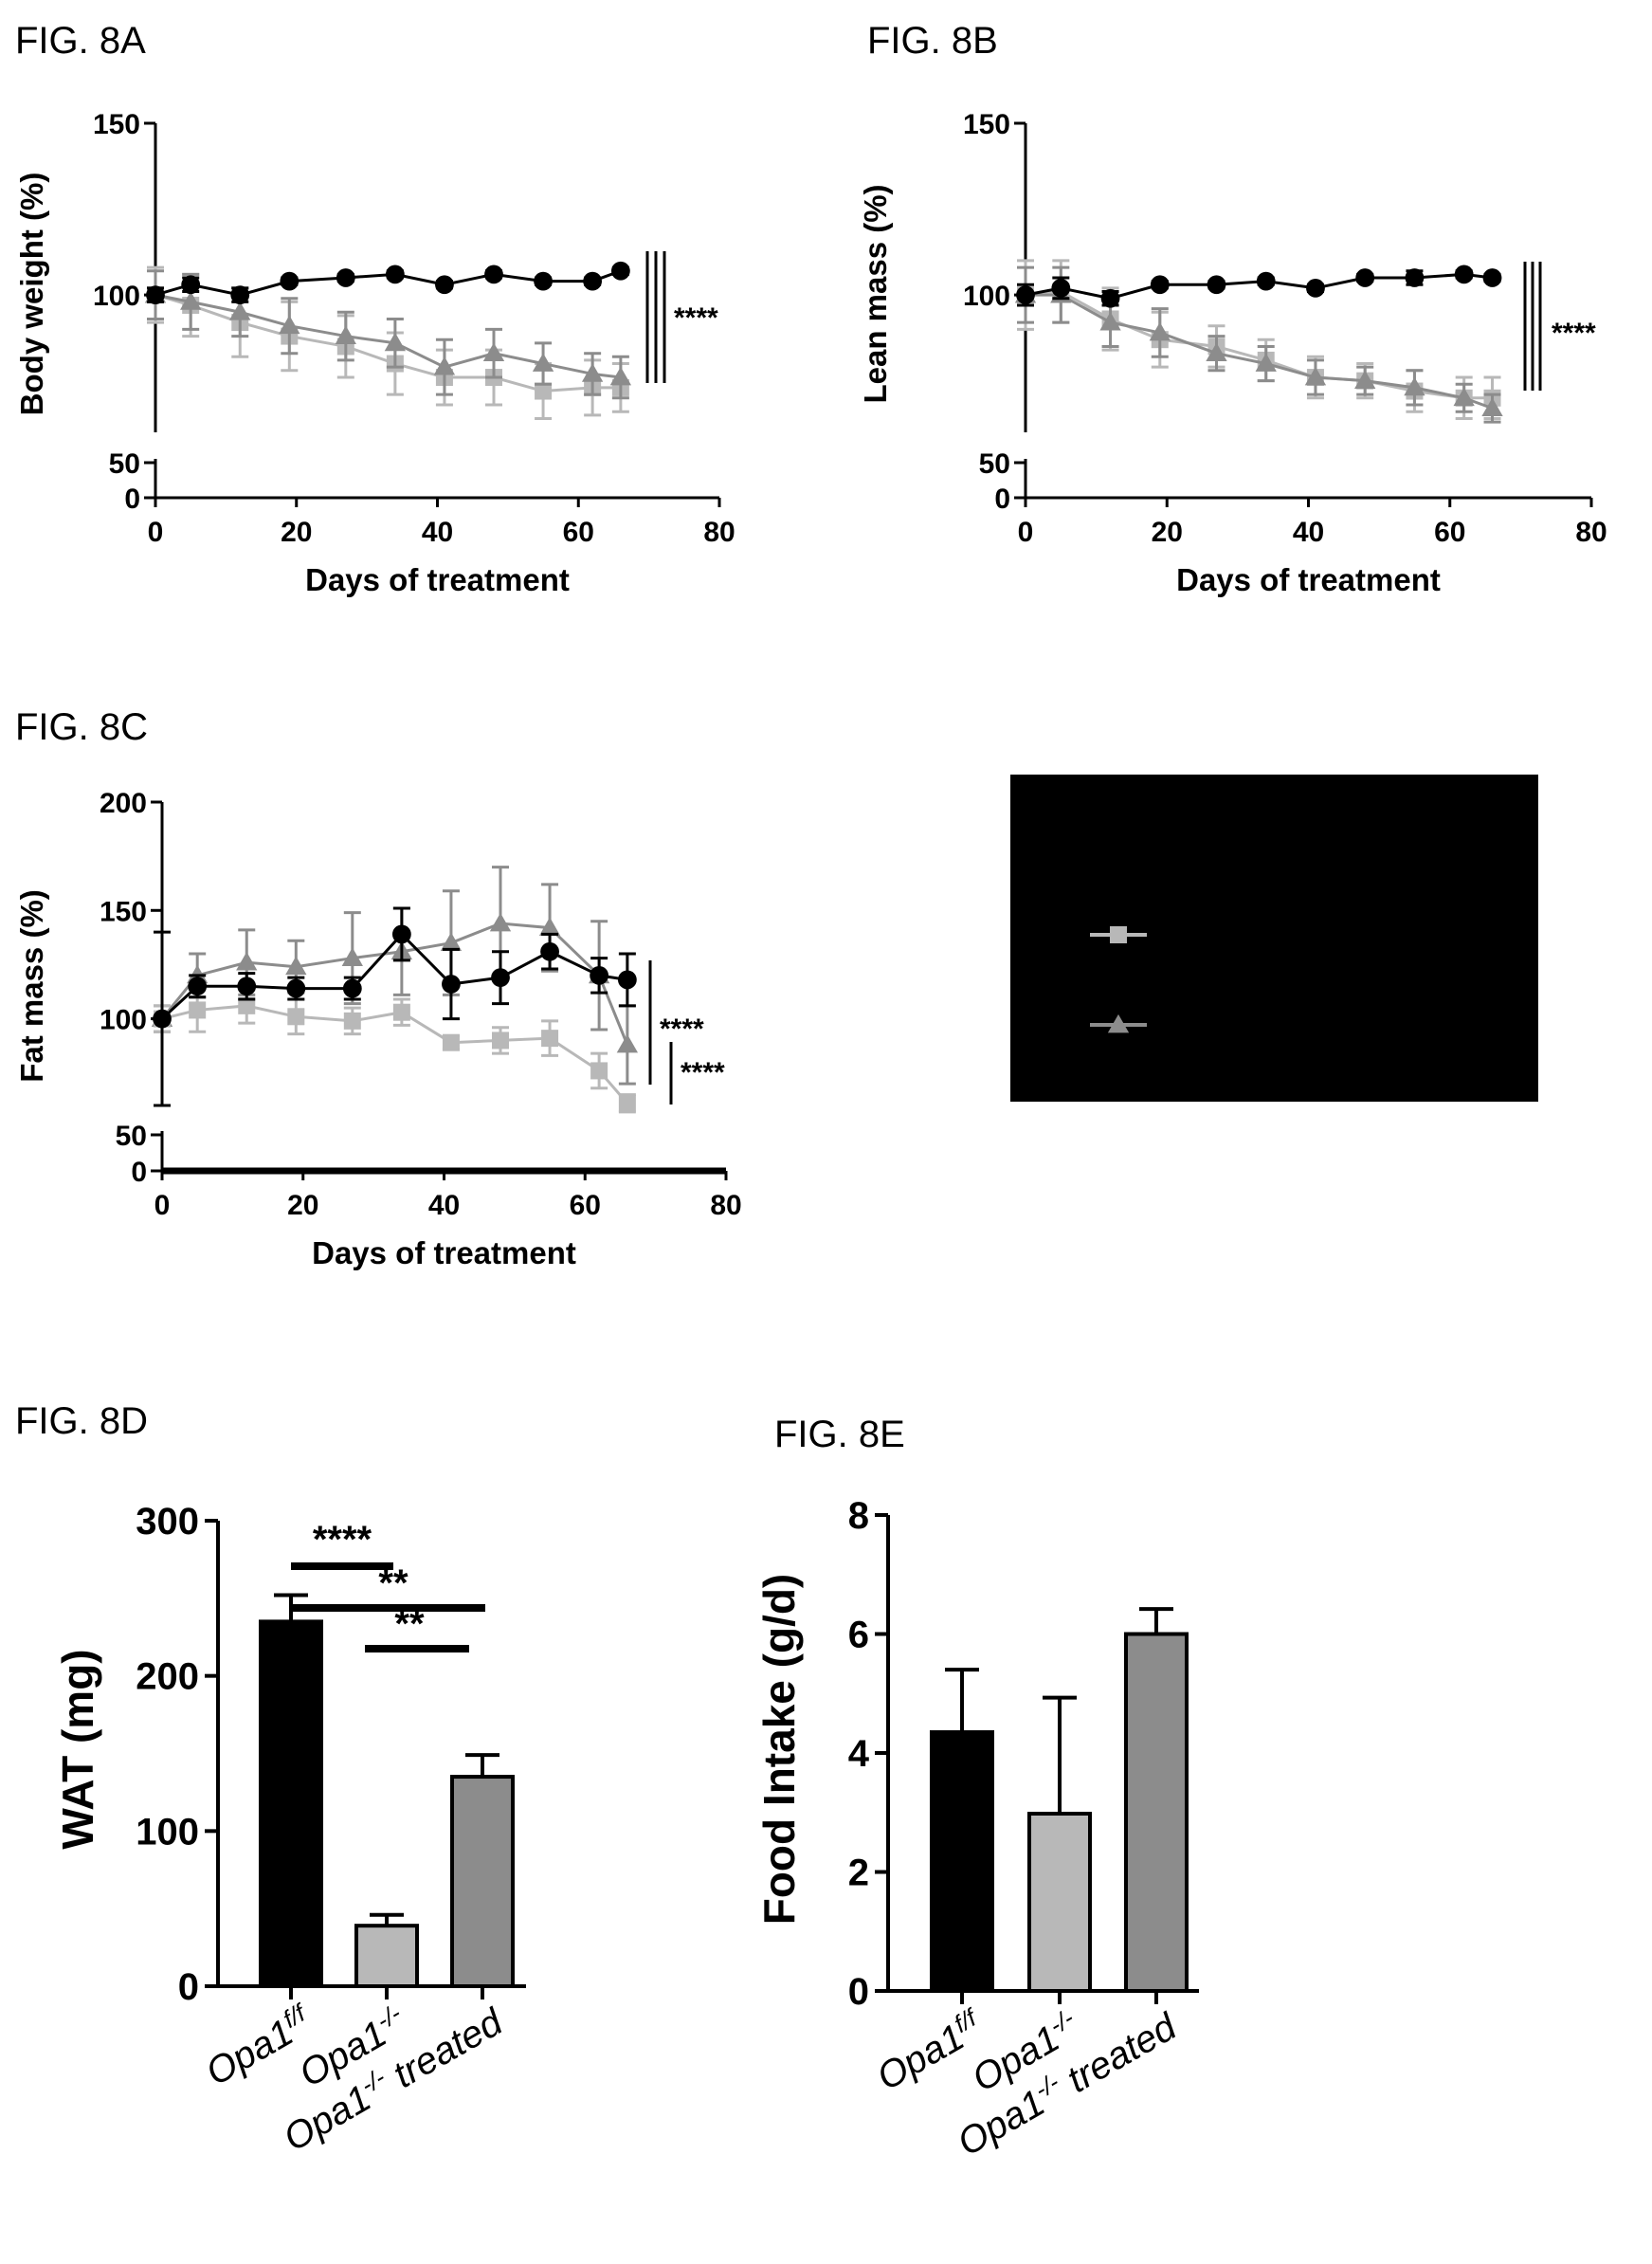  What do you see at coordinates (32, 986) in the screenshot?
I see `y-axis-label: Fat mass (%)` at bounding box center [32, 986].